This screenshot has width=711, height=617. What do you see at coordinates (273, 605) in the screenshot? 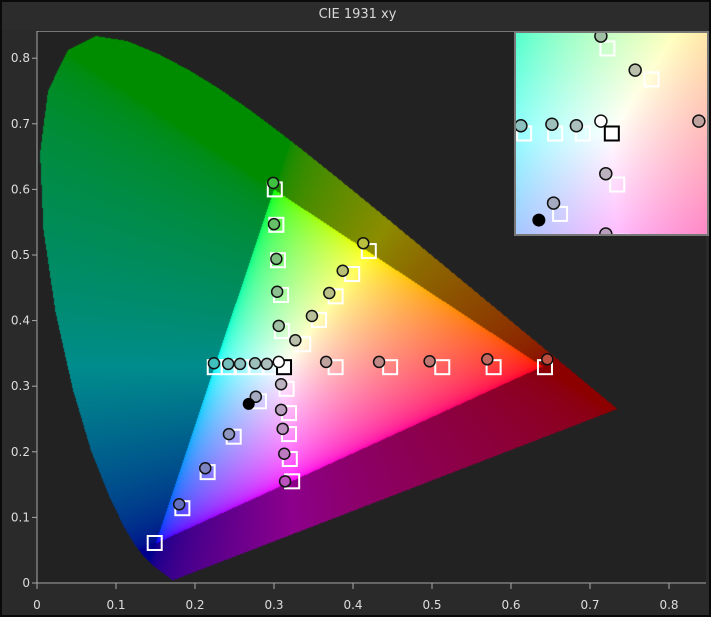
I see `x-tick-label: 0.3` at bounding box center [273, 605].